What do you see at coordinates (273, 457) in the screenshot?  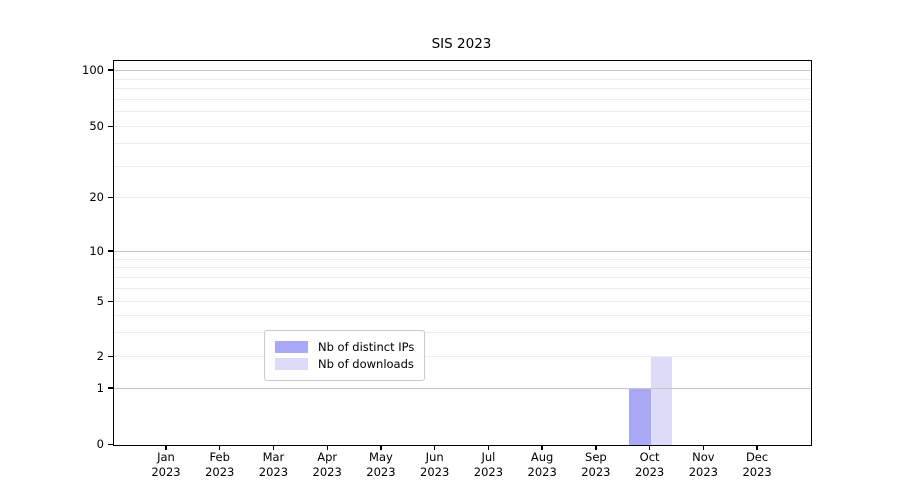 I see `x-tick-month: Mar` at bounding box center [273, 457].